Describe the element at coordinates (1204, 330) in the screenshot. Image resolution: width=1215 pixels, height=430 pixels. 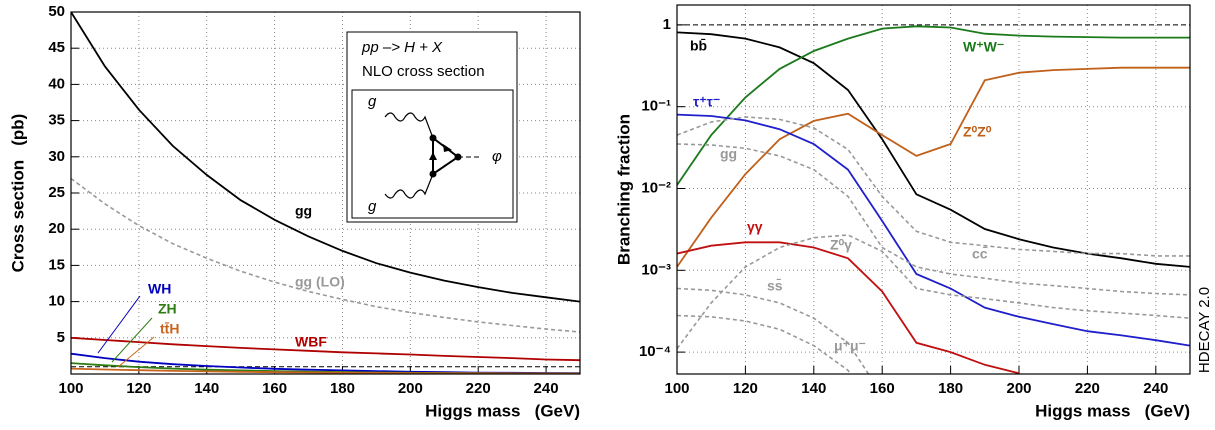
I see `annotation: HDECAY 2.0` at that location.